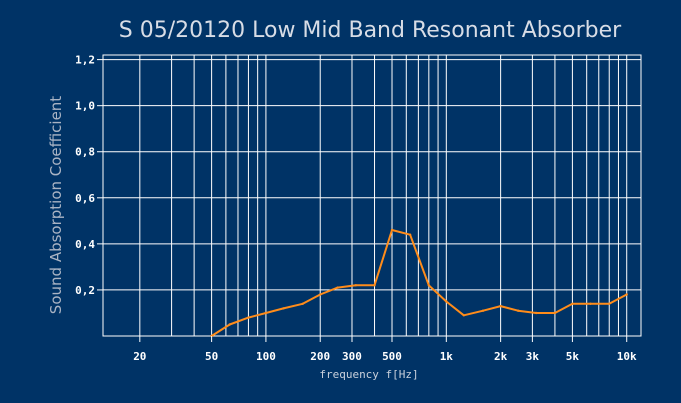 This screenshot has width=681, height=403. What do you see at coordinates (139, 356) in the screenshot?
I see `x-tick-label: 20` at bounding box center [139, 356].